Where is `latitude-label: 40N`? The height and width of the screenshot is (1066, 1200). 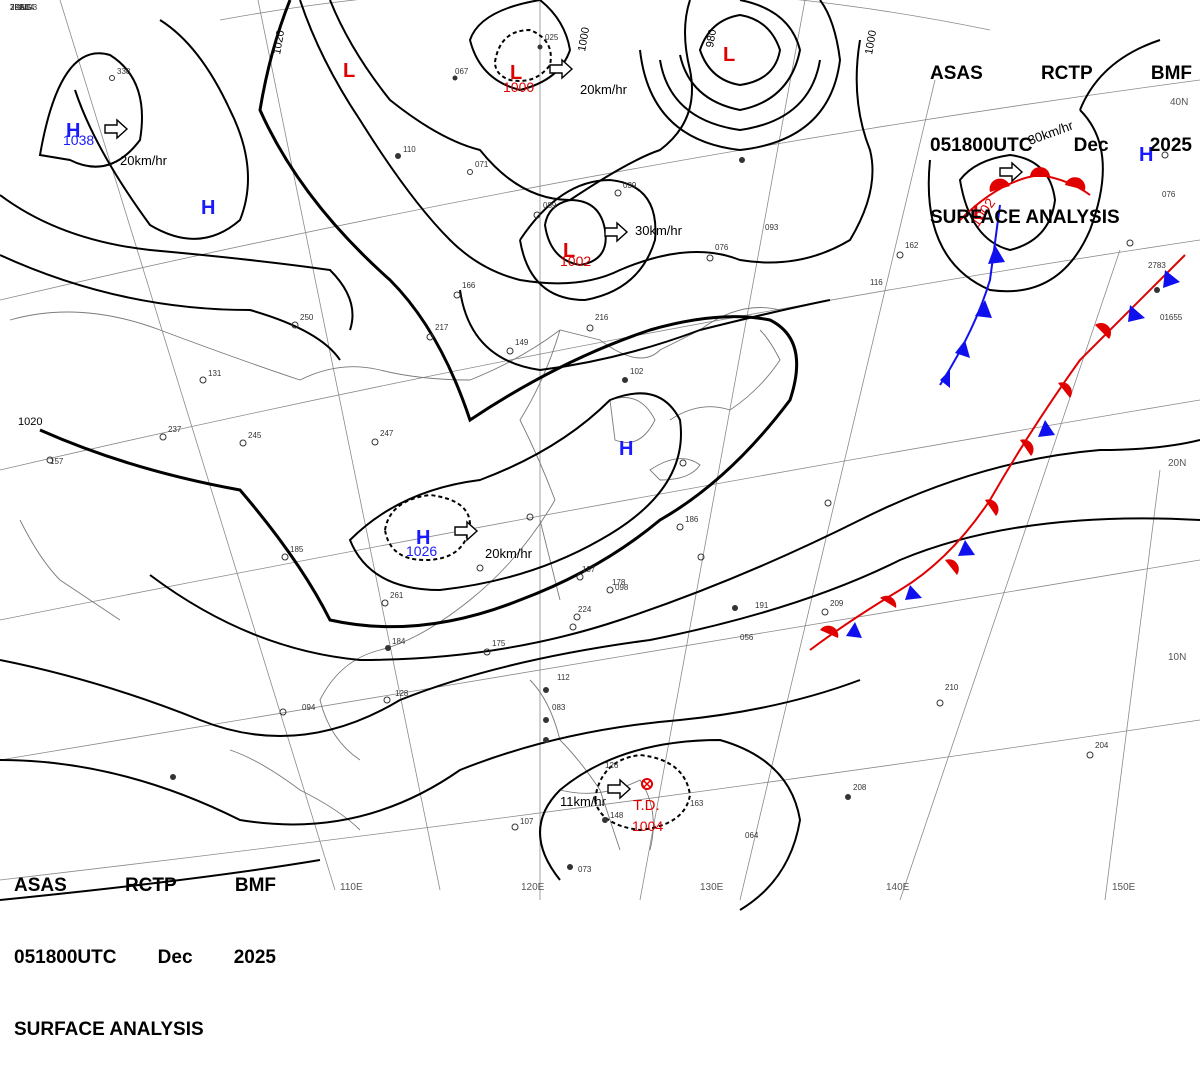
latitude-label: 40N is located at coordinates (1179, 102).